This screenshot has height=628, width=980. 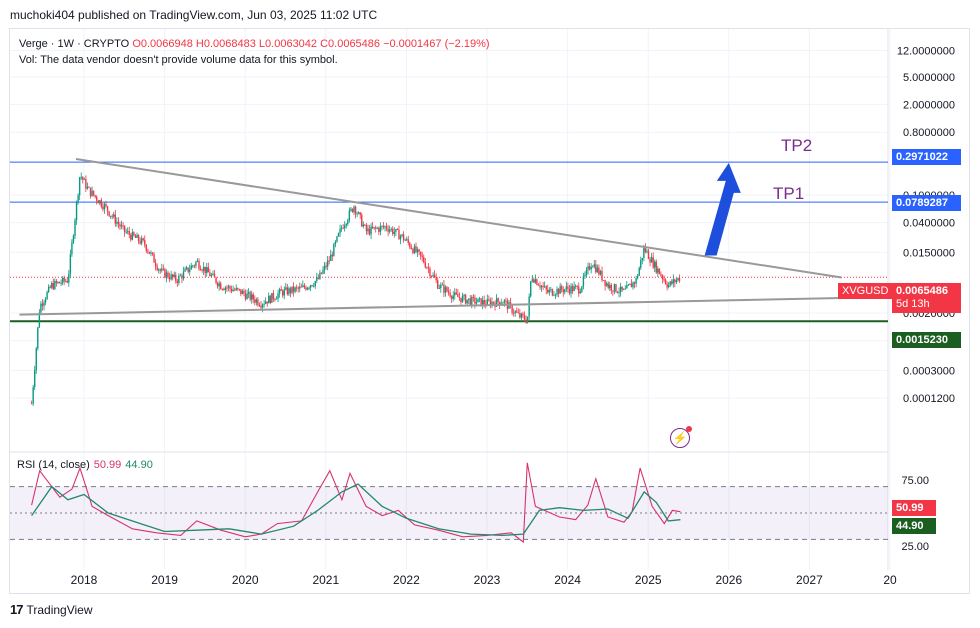 I want to click on target-arrow, so click(x=722, y=209).